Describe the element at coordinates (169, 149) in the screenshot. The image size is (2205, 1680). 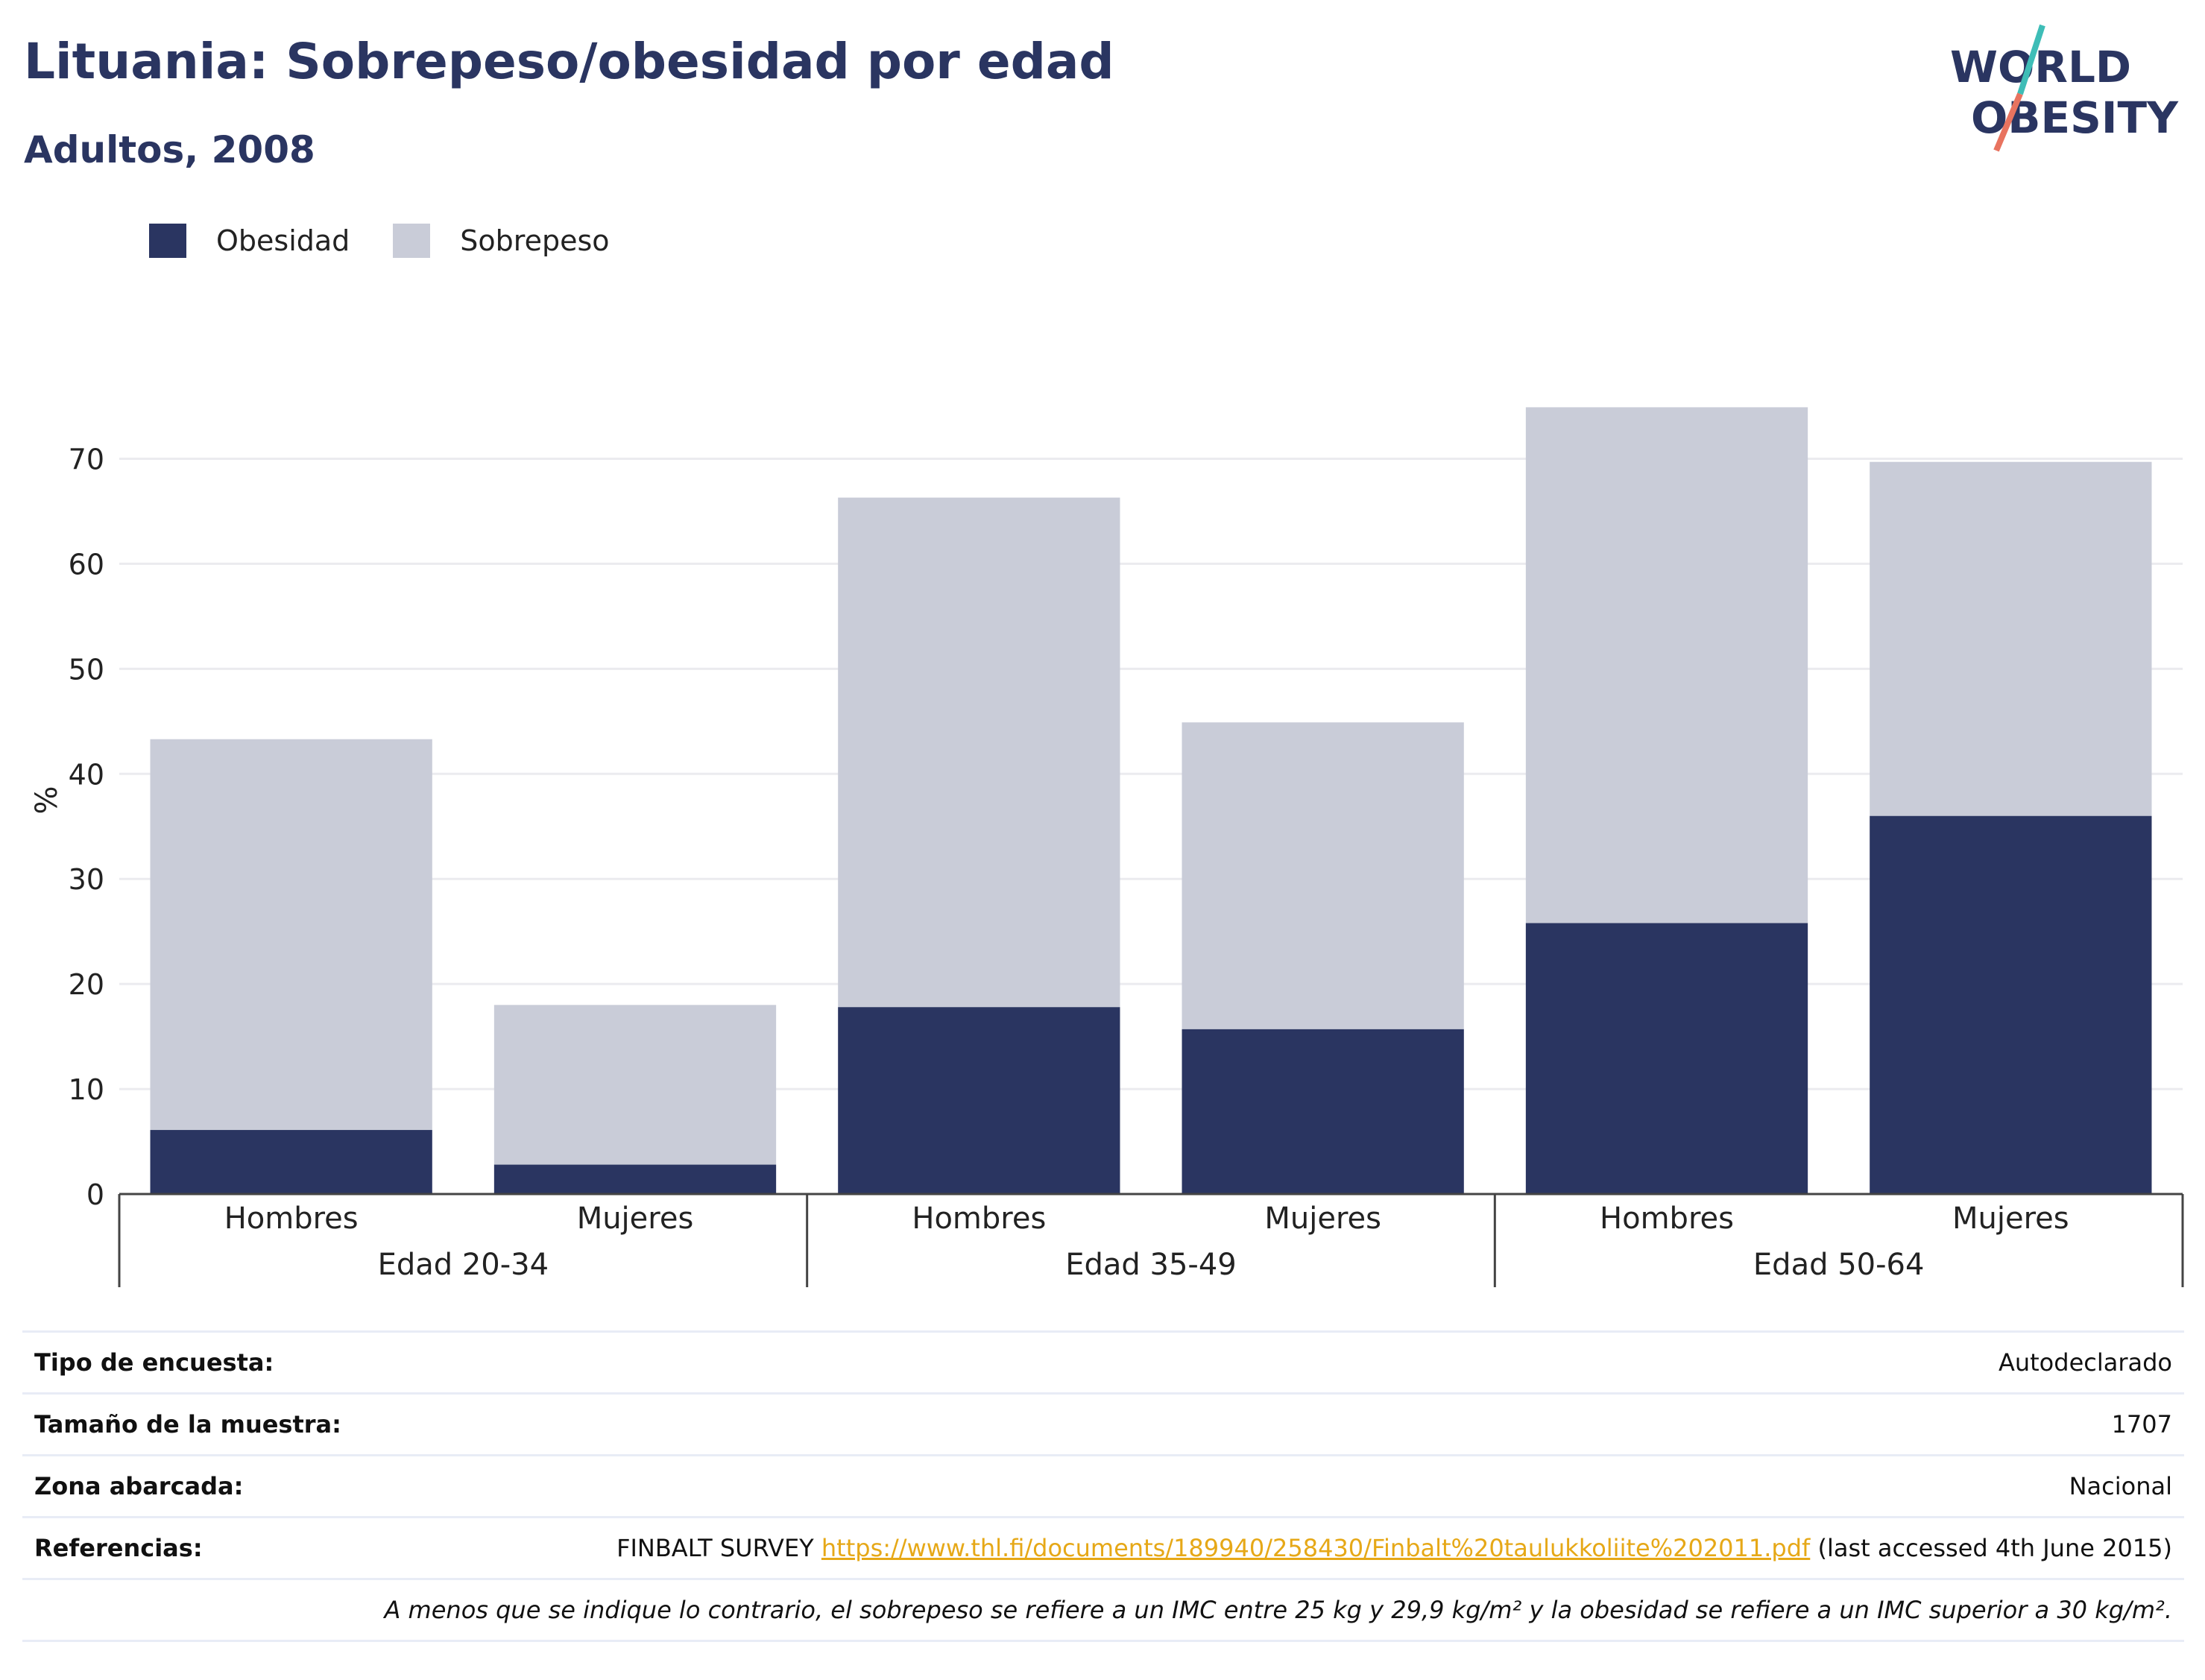
I see `chart-subtitle: Adultos, 2008` at that location.